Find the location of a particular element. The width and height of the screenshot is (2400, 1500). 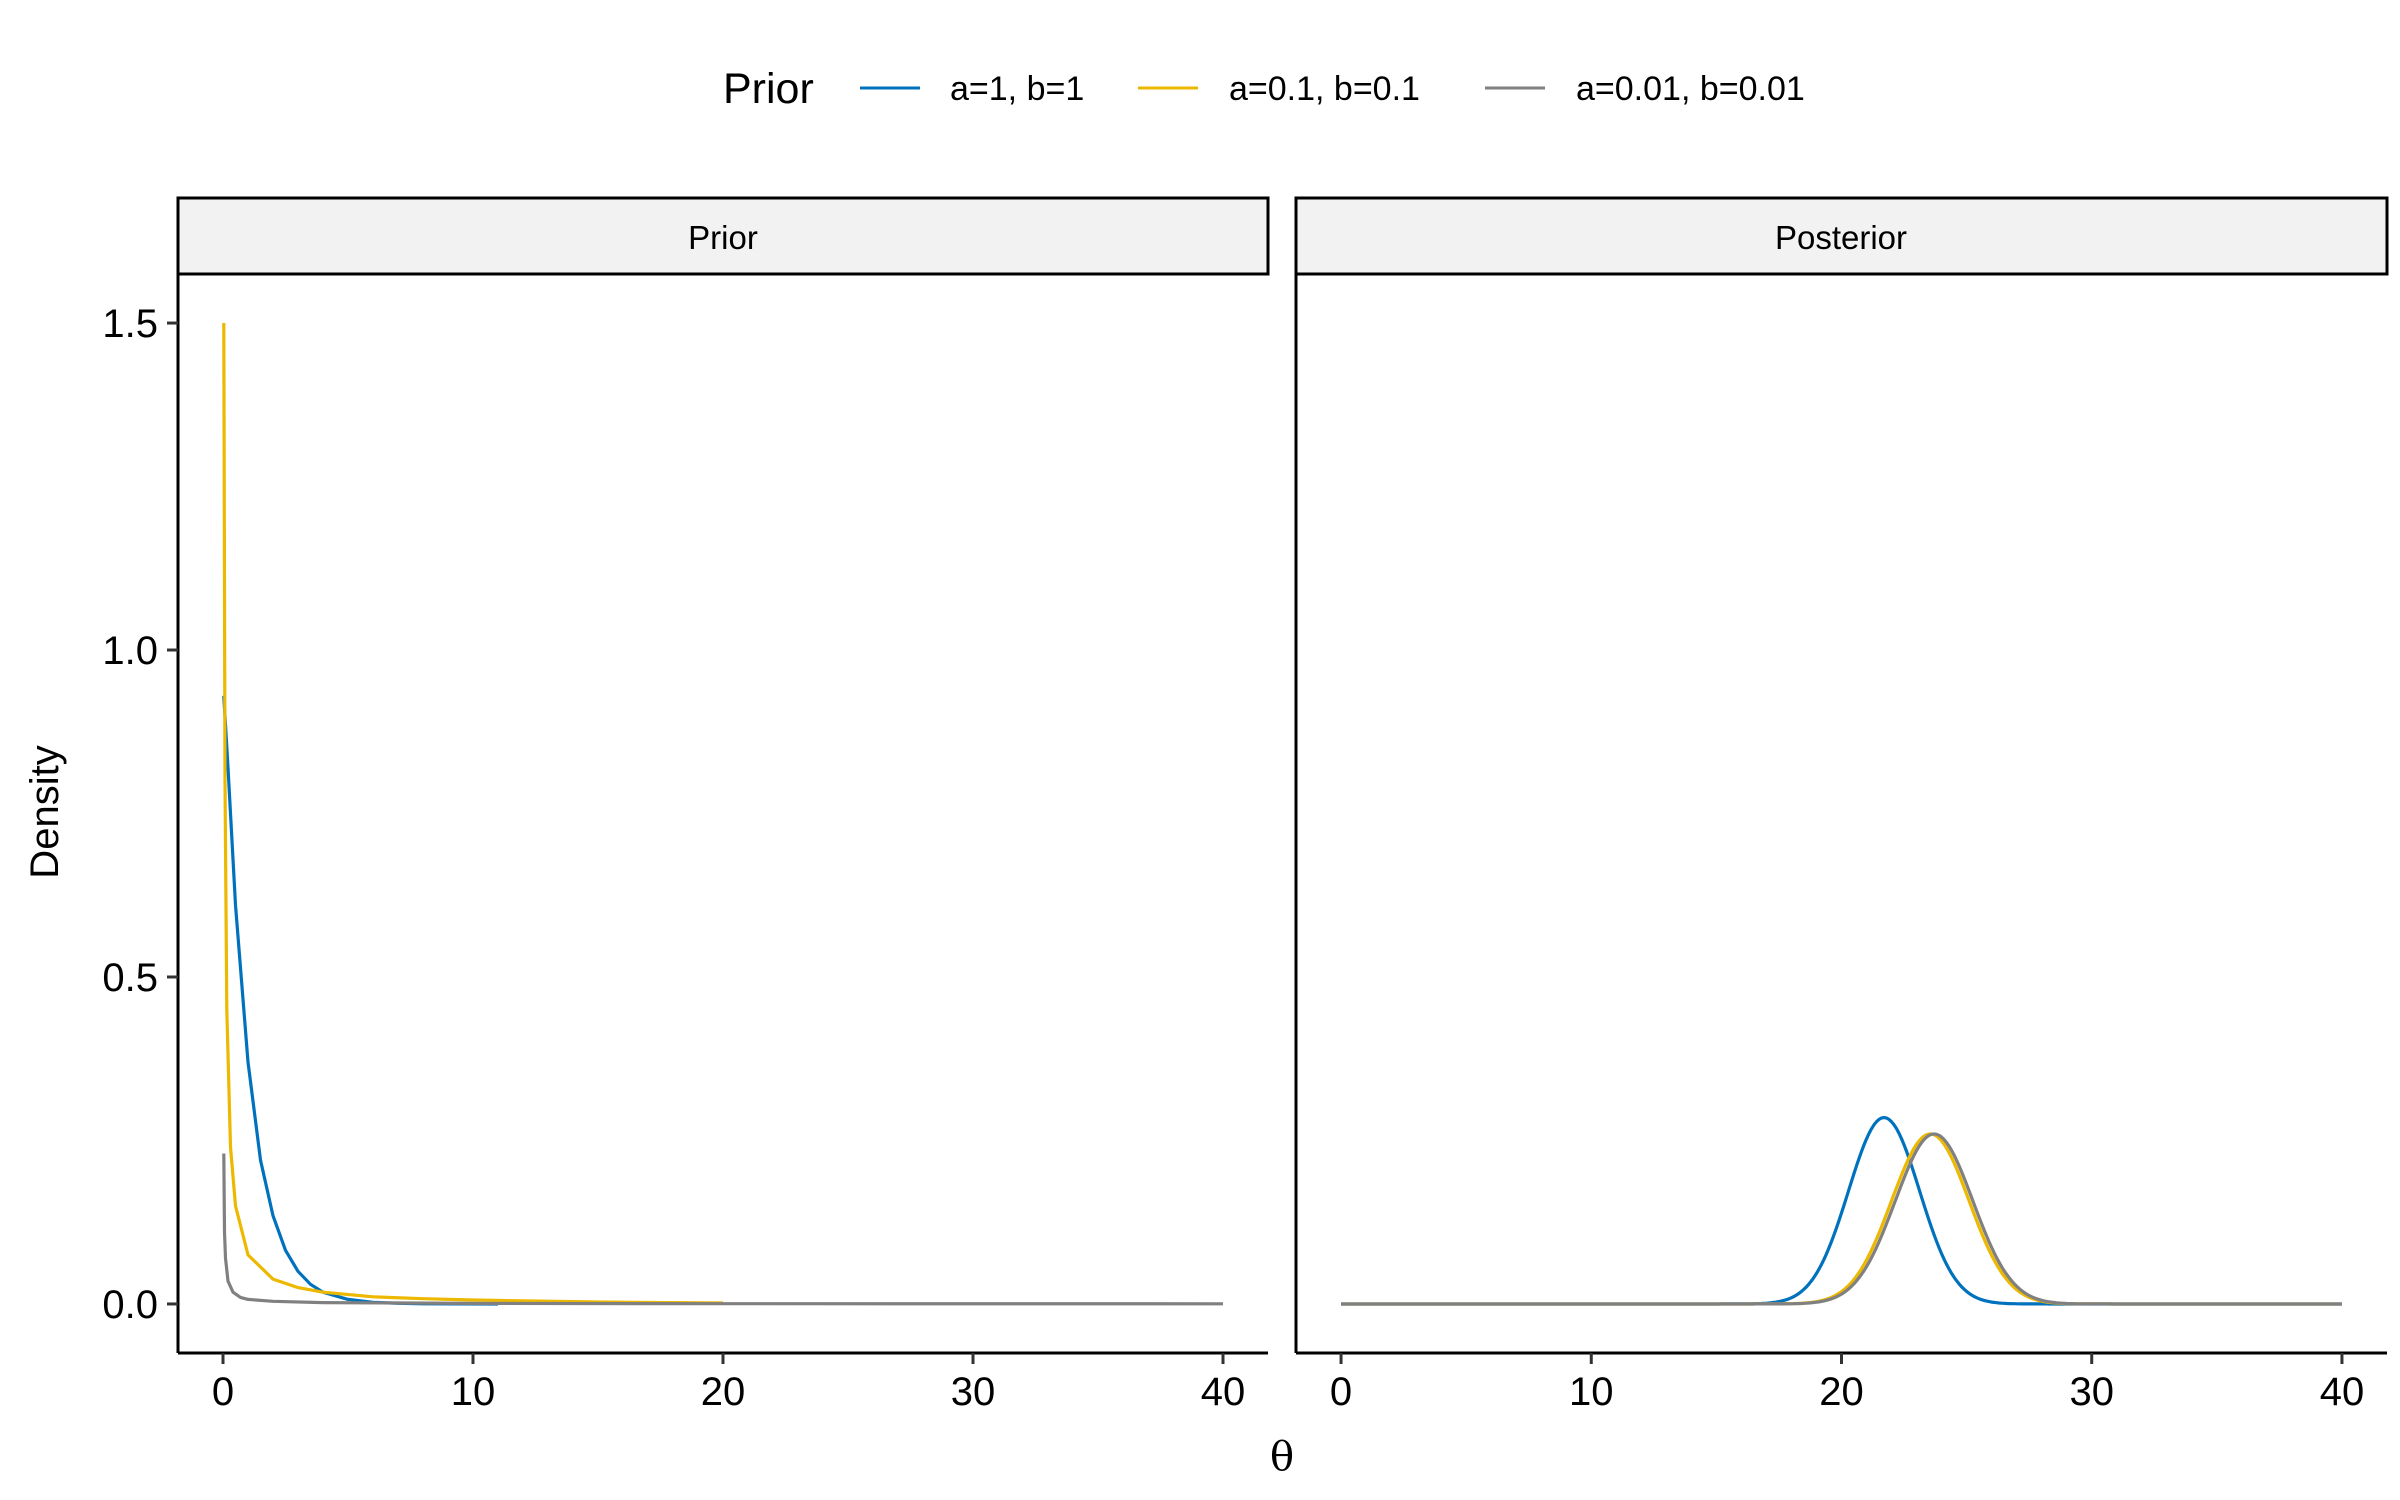

strip-label-prior: Prior is located at coordinates (723, 237).